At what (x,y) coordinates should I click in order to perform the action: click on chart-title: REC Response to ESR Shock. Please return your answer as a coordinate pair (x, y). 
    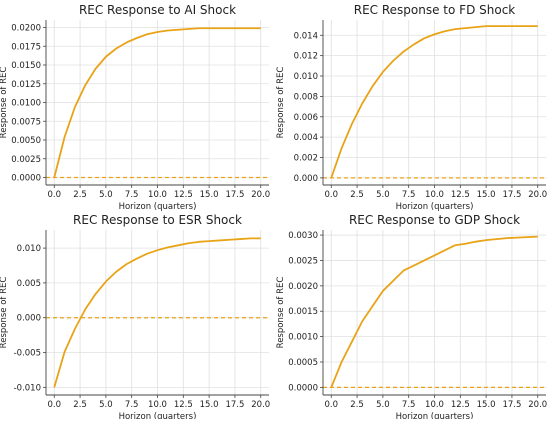
    Looking at the image, I should click on (157, 220).